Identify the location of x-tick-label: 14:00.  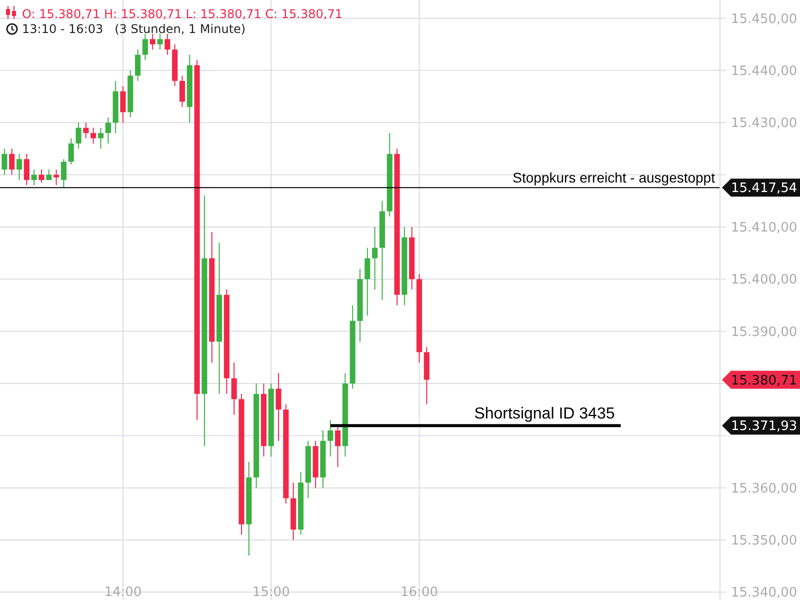
(123, 592).